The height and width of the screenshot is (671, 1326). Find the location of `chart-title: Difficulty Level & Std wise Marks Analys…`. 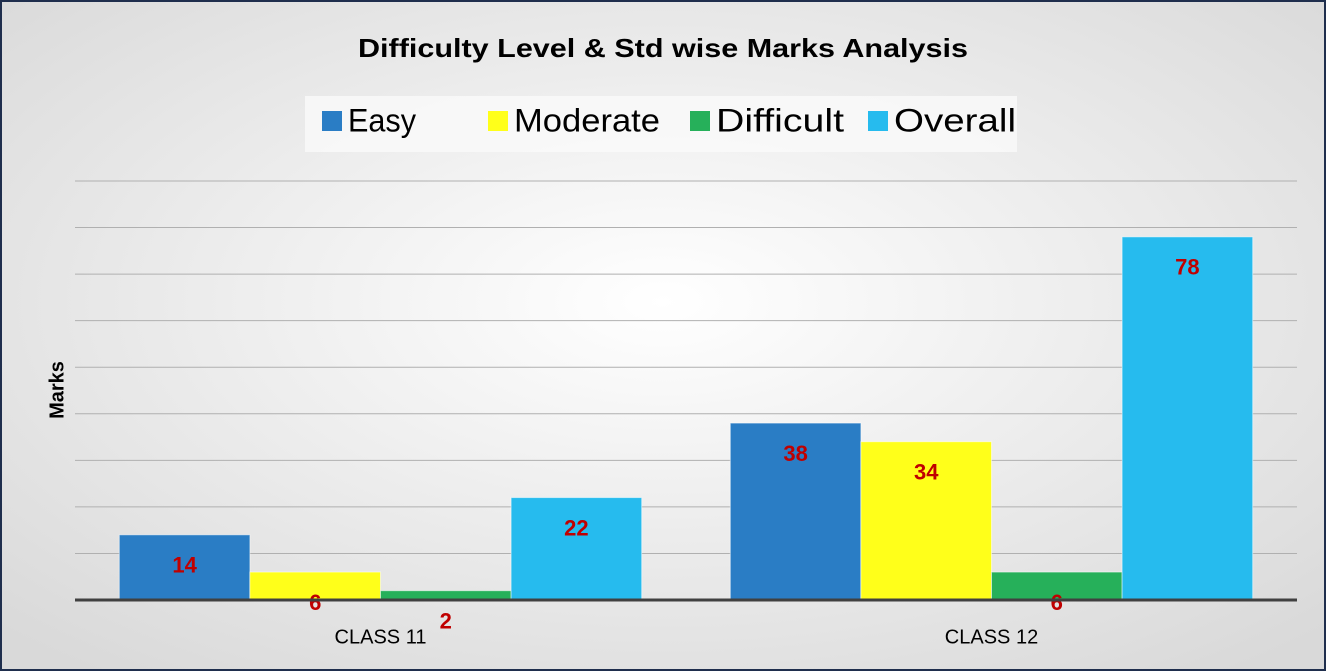

chart-title: Difficulty Level & Std wise Marks Analys… is located at coordinates (663, 48).